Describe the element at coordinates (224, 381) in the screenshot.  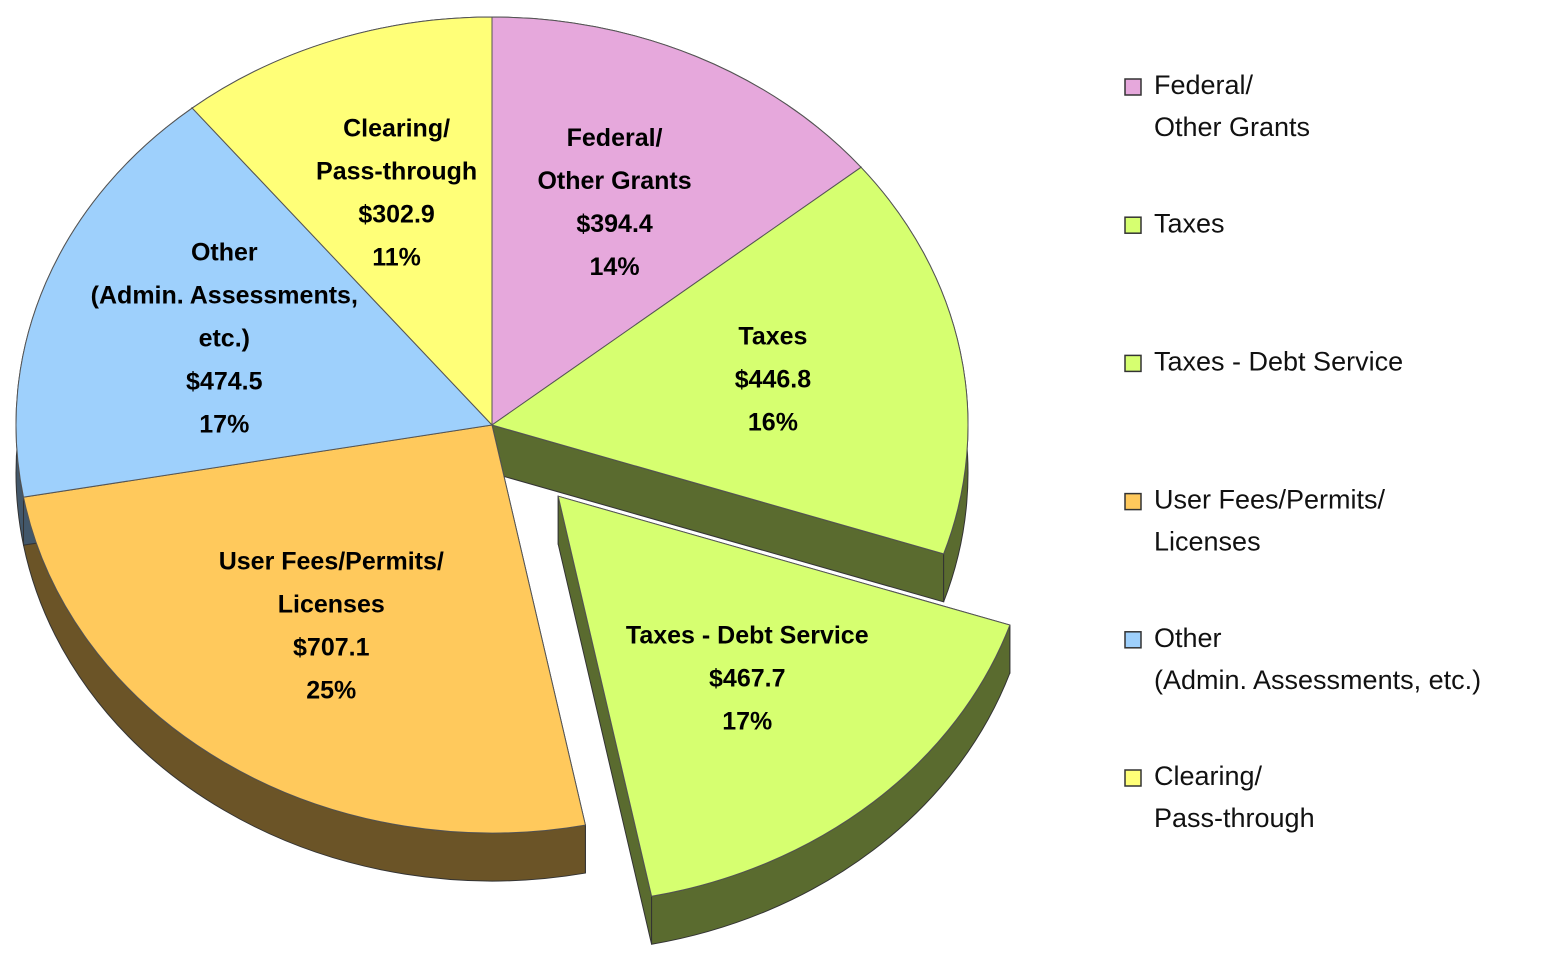
I see `slice-label-line: $474.5` at that location.